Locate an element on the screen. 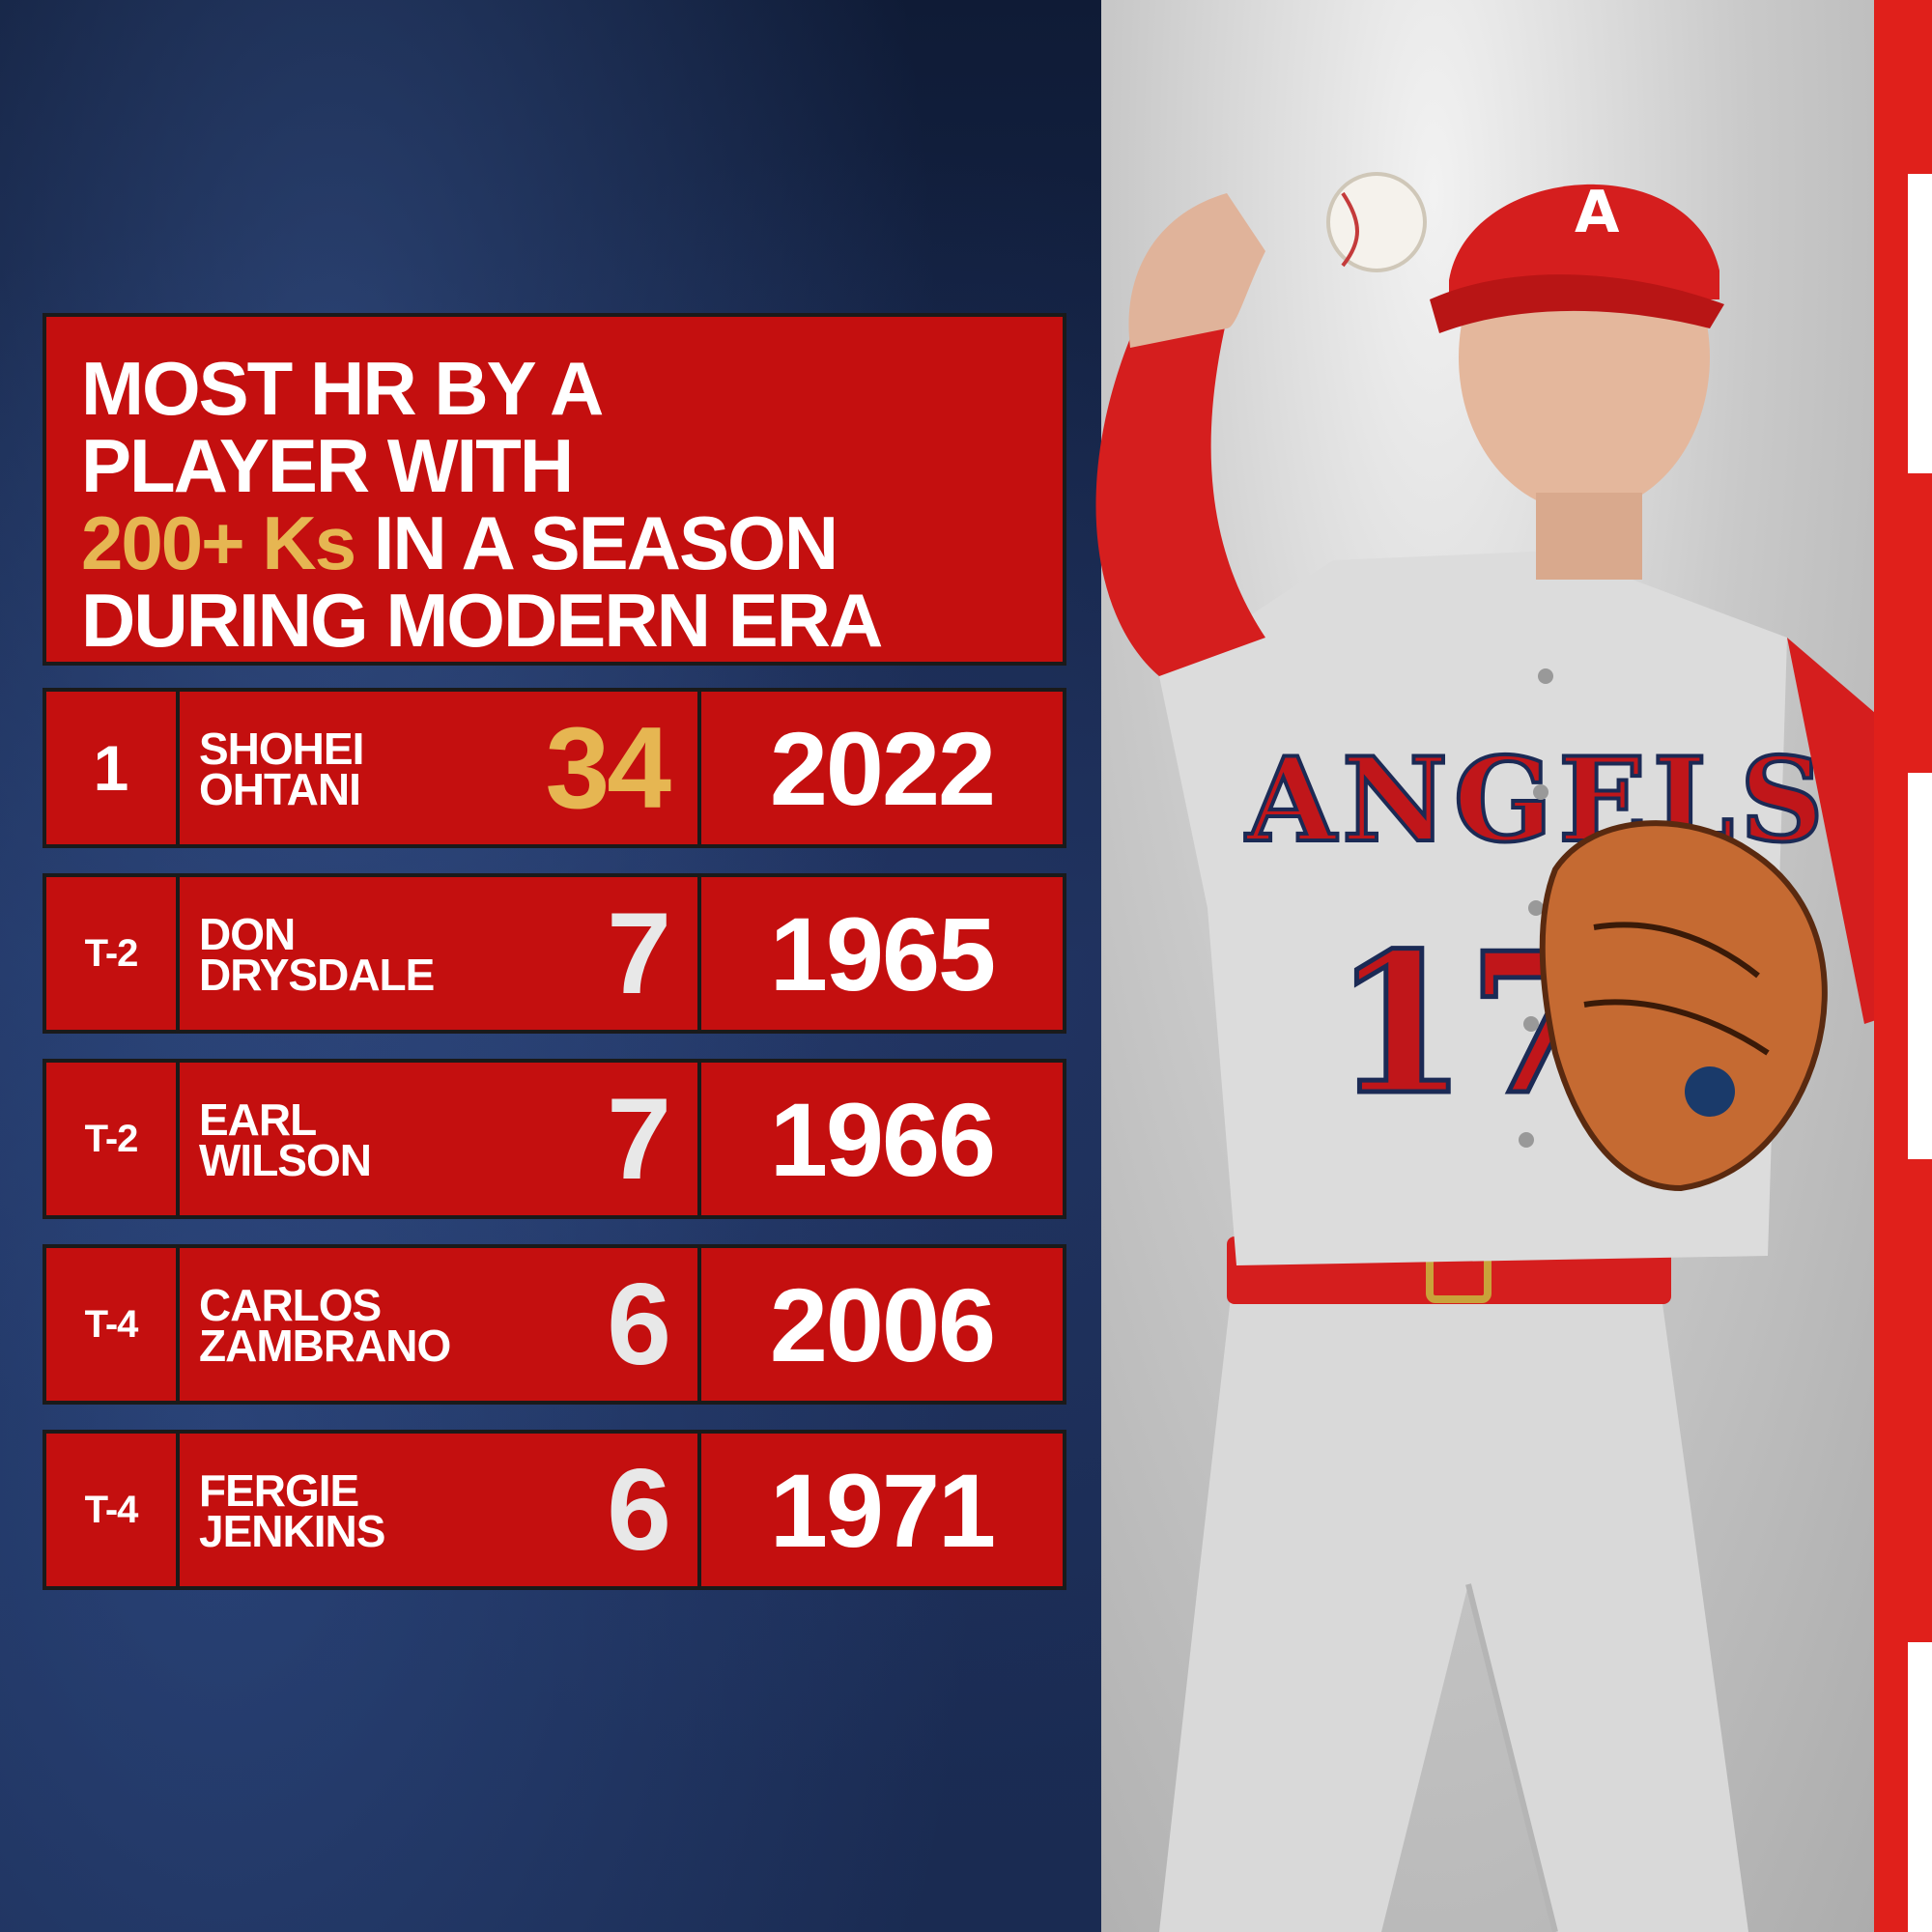 Image resolution: width=1932 pixels, height=1932 pixels. table-row: T-2 DON DRYSDALE 7 1965 is located at coordinates (554, 953).